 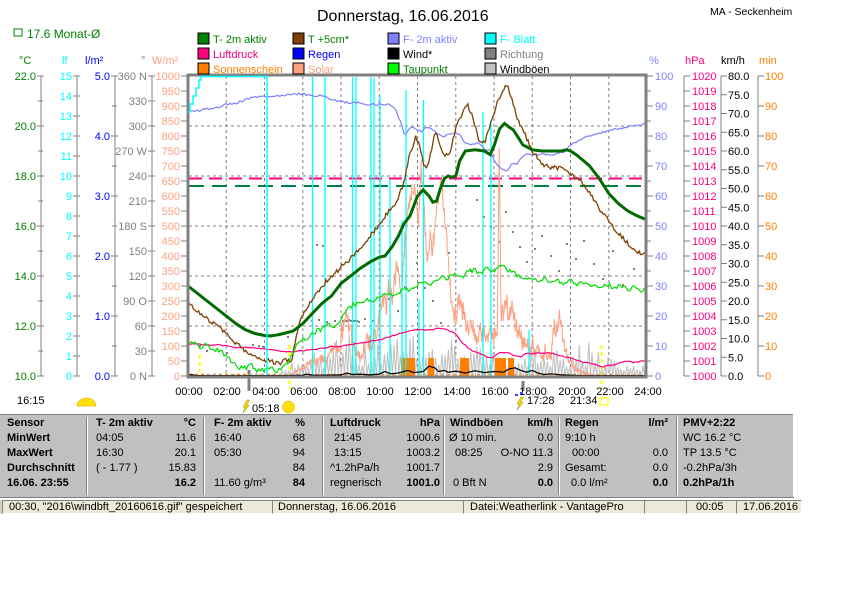 I want to click on svg-text: 04:00, so click(x=266, y=392).